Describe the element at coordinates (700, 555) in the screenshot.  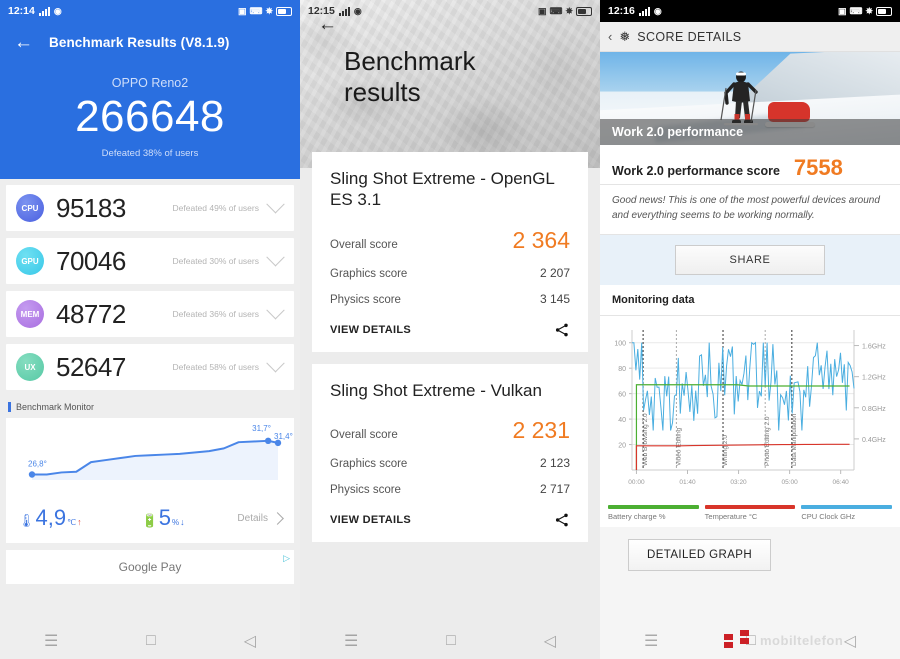
I see `detailed-graph-button: DETAILED GRAPH` at that location.